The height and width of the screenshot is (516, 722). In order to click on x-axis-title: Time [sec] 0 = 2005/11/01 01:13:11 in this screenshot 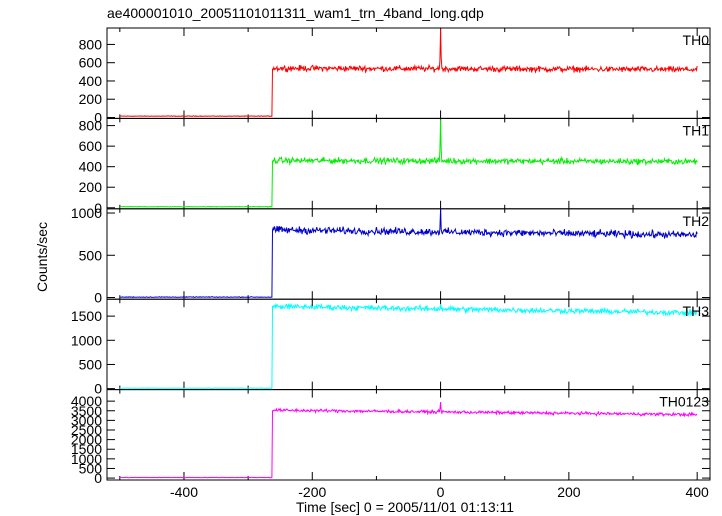, I will do `click(405, 507)`.